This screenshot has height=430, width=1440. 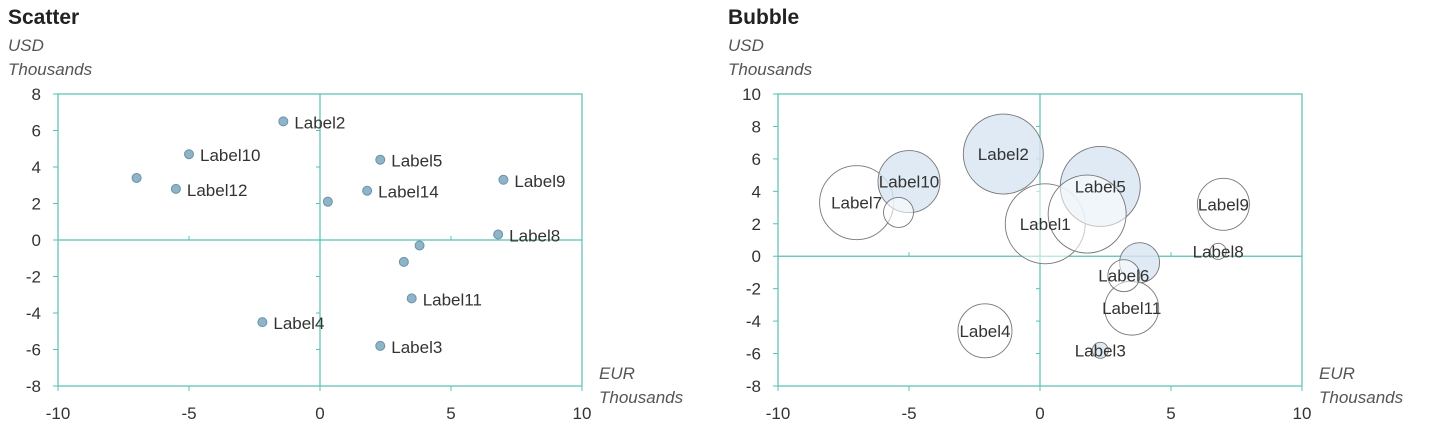 I want to click on data-label: Label12, so click(x=217, y=190).